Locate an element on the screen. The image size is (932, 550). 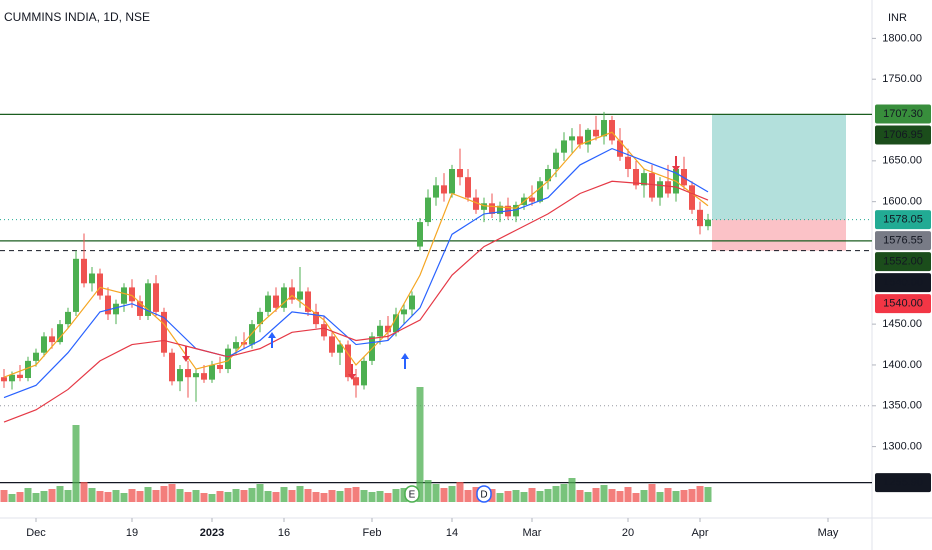
y-tick-label: 1450.00 is located at coordinates (902, 324).